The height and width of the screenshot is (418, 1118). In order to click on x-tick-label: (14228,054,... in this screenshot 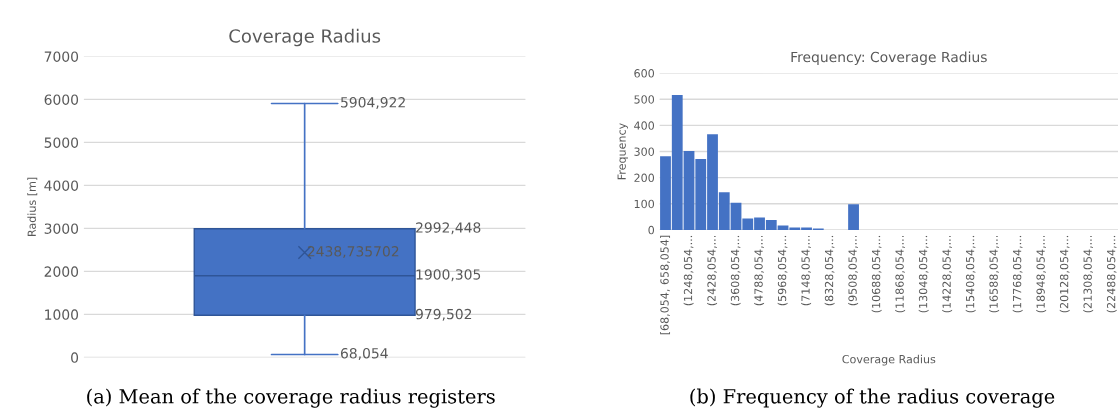, I will do `click(947, 274)`.